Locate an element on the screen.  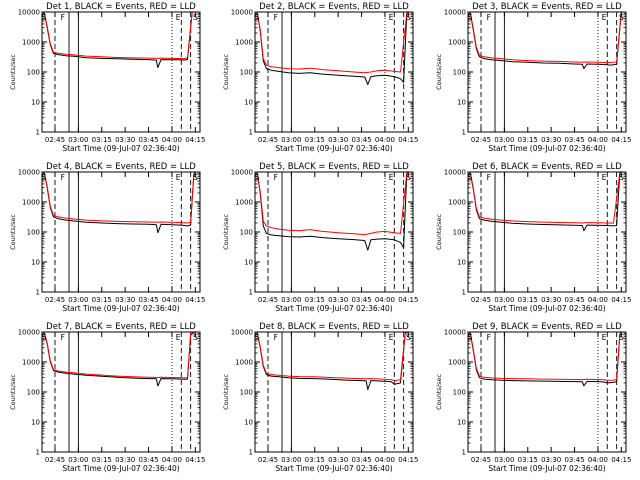
chart-title: Det 4, BLACK = Events, RED = LLD is located at coordinates (121, 167).